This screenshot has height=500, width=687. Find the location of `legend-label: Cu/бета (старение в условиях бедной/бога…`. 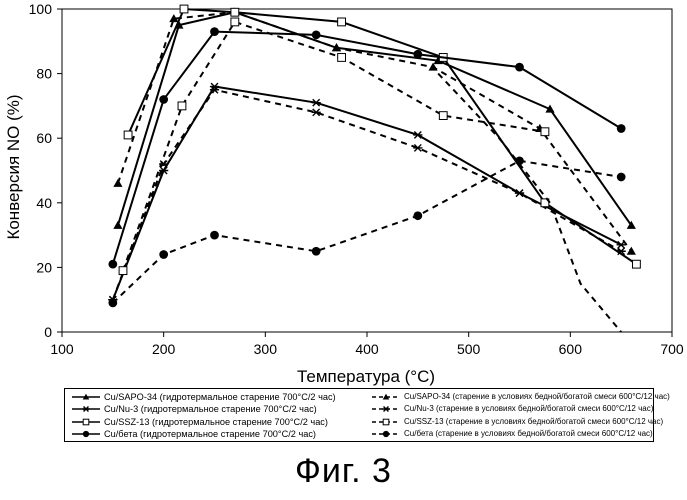

legend-label: Cu/бета (старение в условиях бедной/бога… is located at coordinates (528, 434).